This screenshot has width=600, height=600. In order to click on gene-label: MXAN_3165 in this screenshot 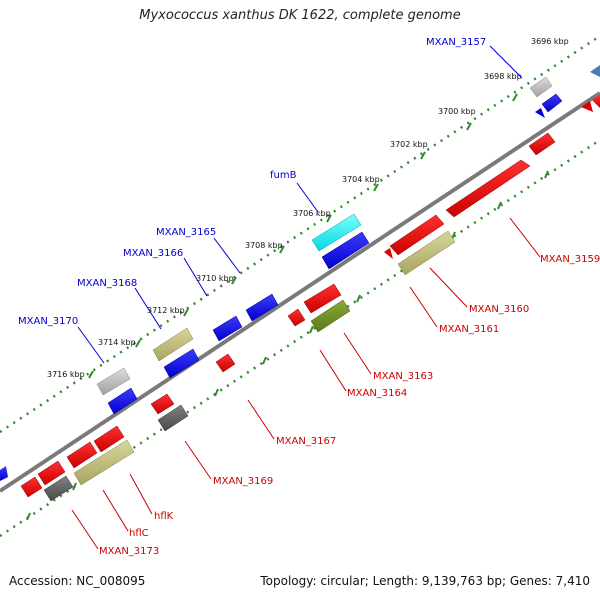, I will do `click(186, 232)`.